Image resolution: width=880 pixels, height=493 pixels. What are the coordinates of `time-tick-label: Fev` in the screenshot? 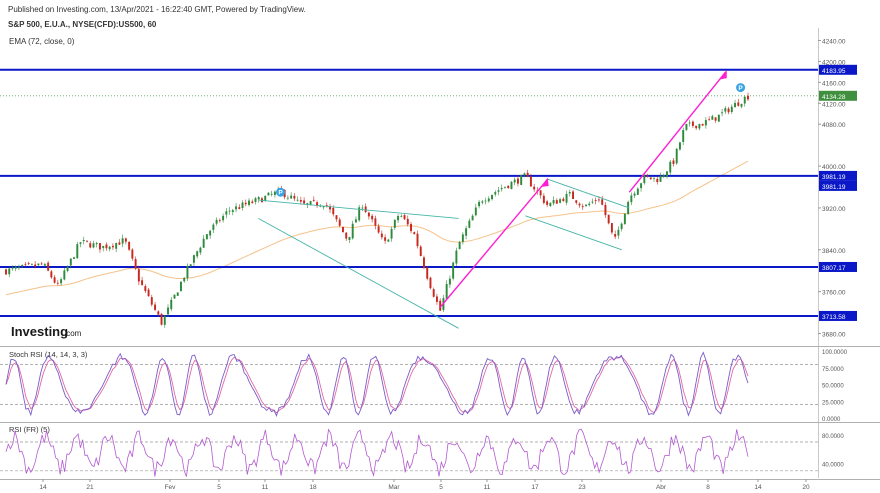 It's located at (171, 487).